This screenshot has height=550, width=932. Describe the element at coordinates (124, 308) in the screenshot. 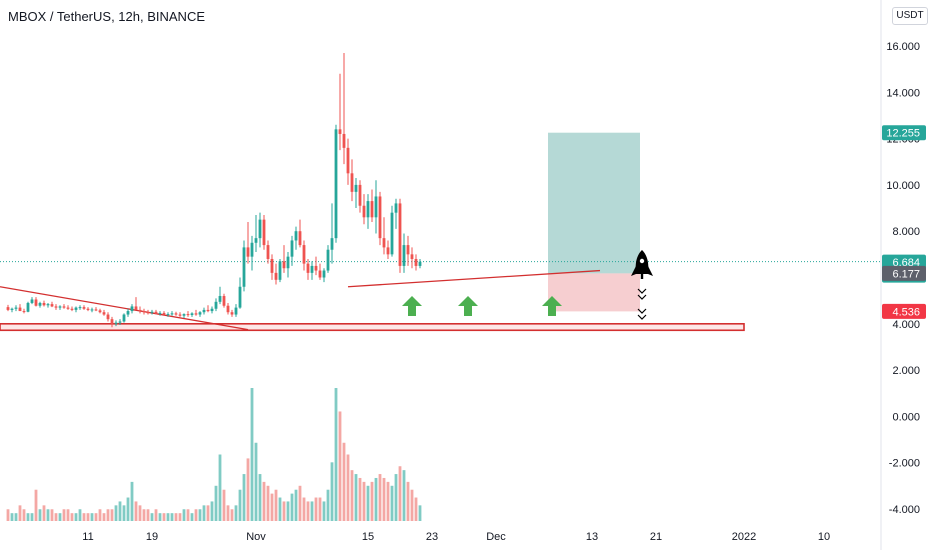

I see `trendline` at that location.